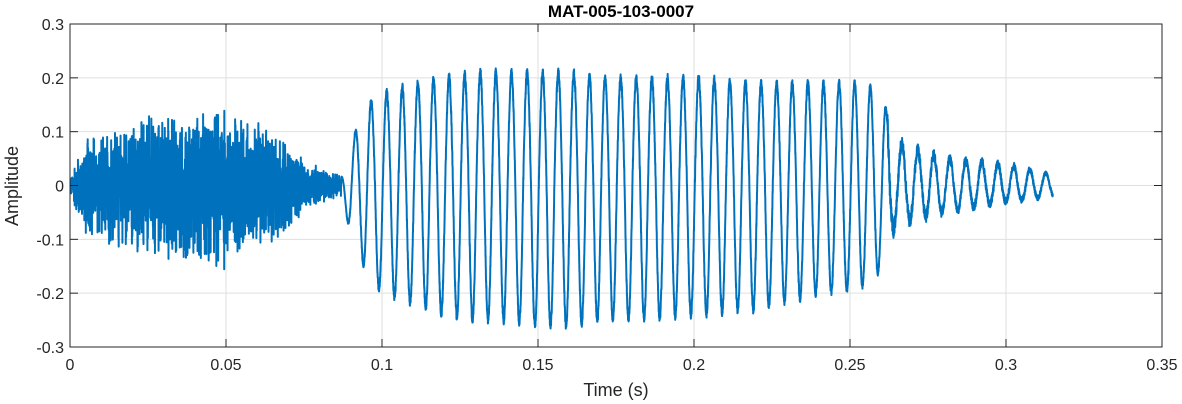  Describe the element at coordinates (382, 365) in the screenshot. I see `x-tick-label: 0.1` at that location.